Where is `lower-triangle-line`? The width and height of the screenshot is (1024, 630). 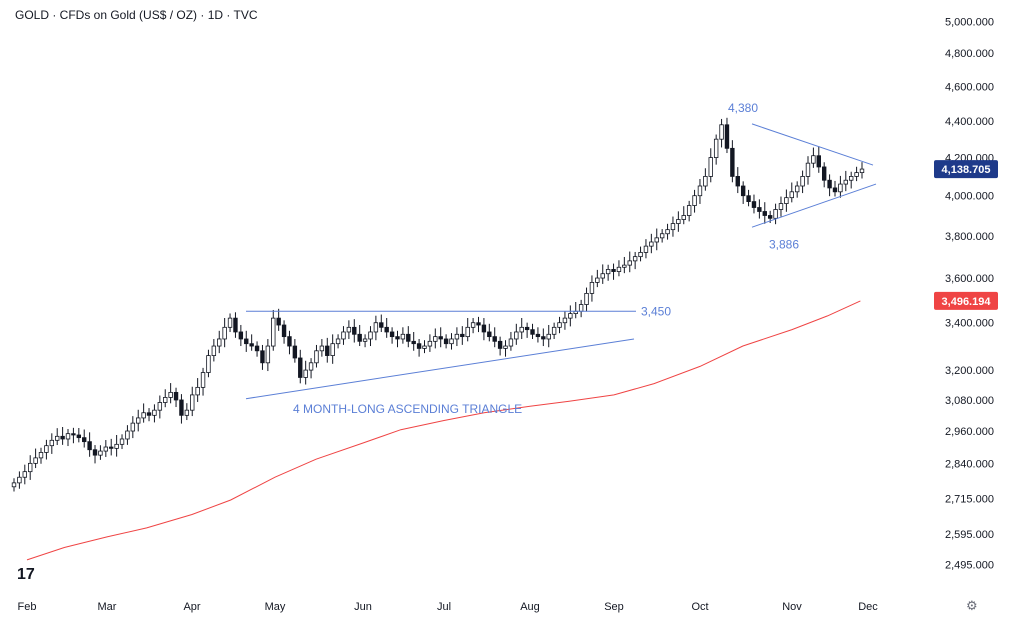 lower-triangle-line is located at coordinates (814, 205).